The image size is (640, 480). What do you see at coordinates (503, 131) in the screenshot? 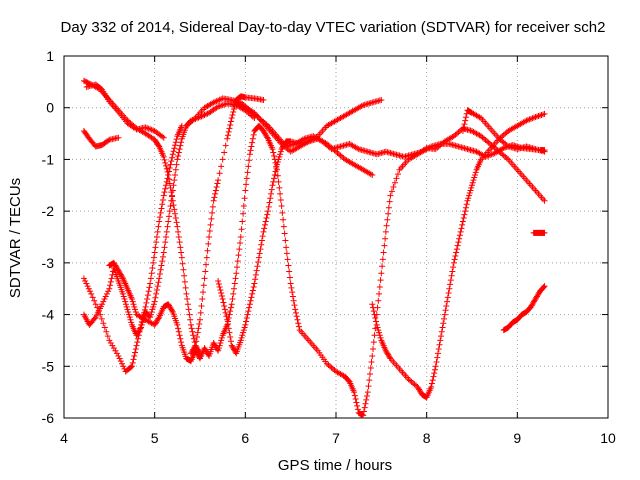
I see `series-track-l` at bounding box center [503, 131].